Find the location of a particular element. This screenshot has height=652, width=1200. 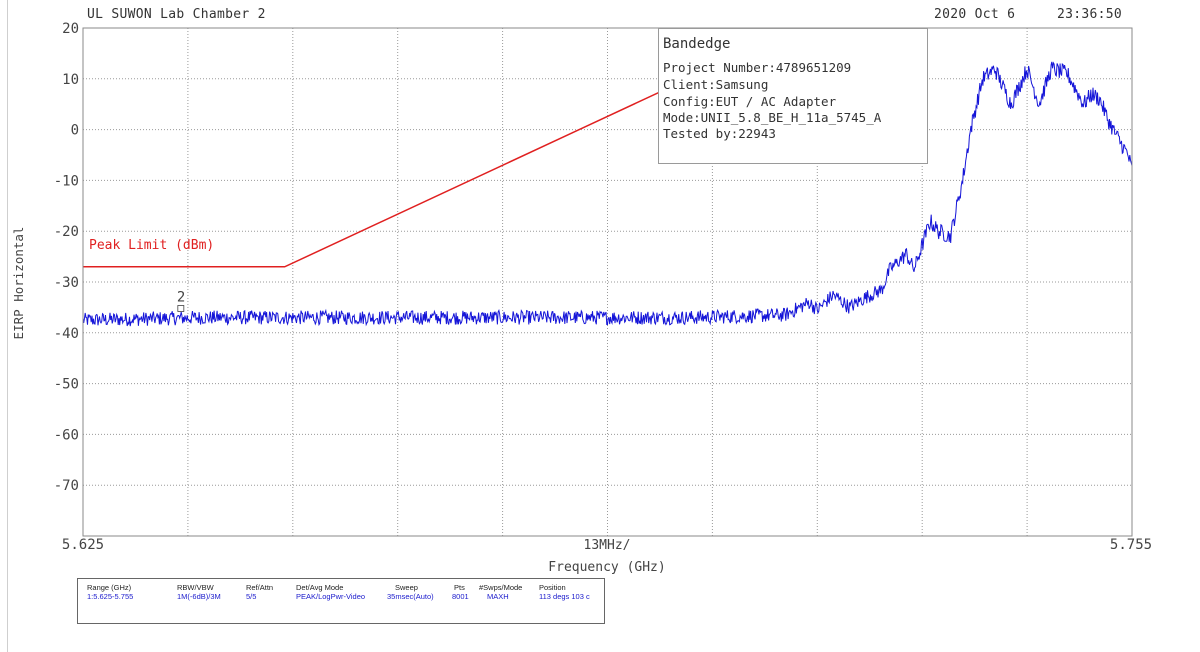

settings-header-pts: Pts is located at coordinates (459, 587).